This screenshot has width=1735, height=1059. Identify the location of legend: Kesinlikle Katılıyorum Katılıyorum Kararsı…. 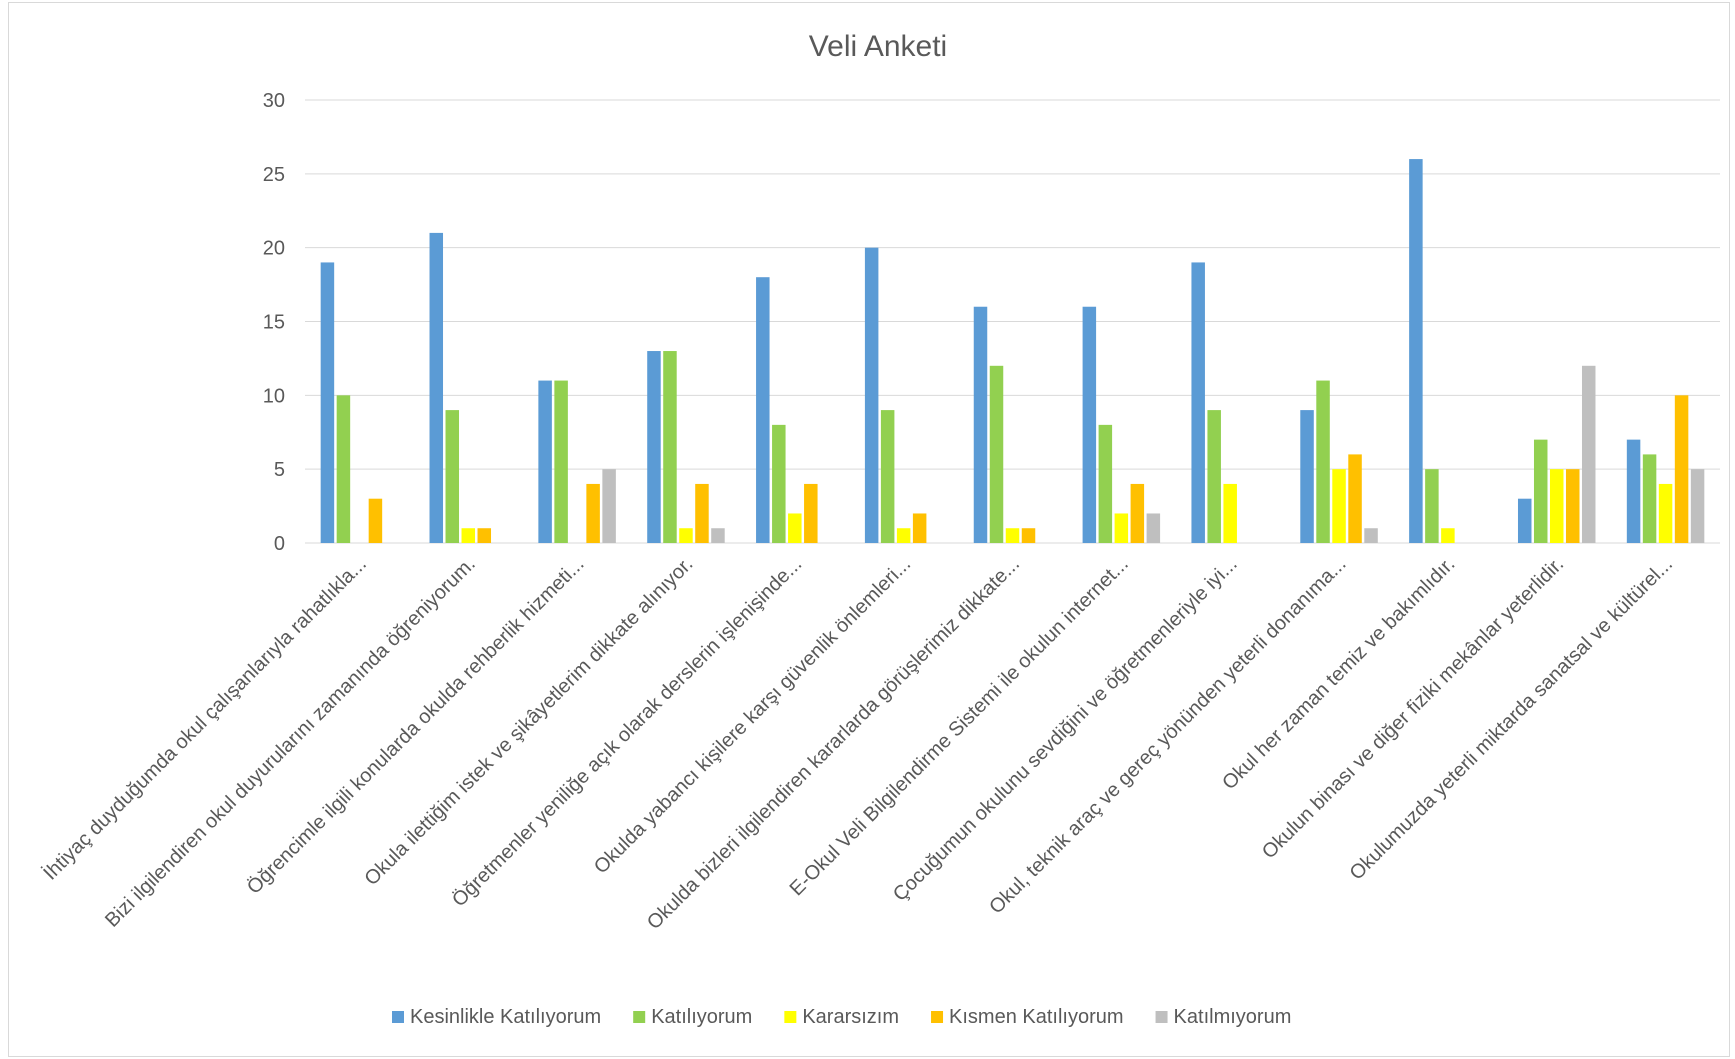
(841, 1017).